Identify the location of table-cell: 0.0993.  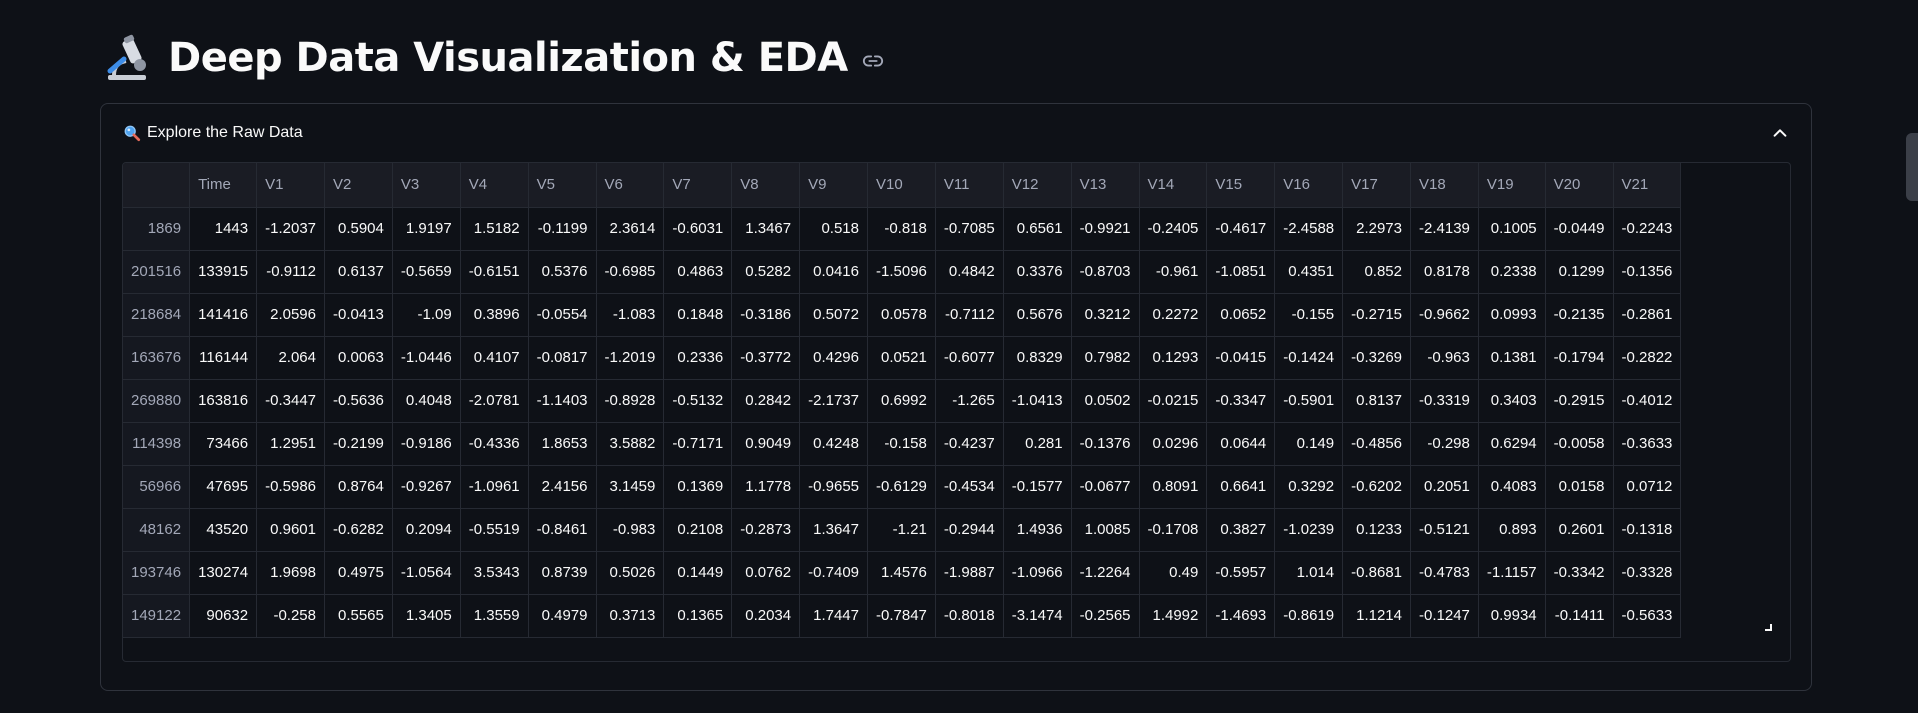
(1512, 315).